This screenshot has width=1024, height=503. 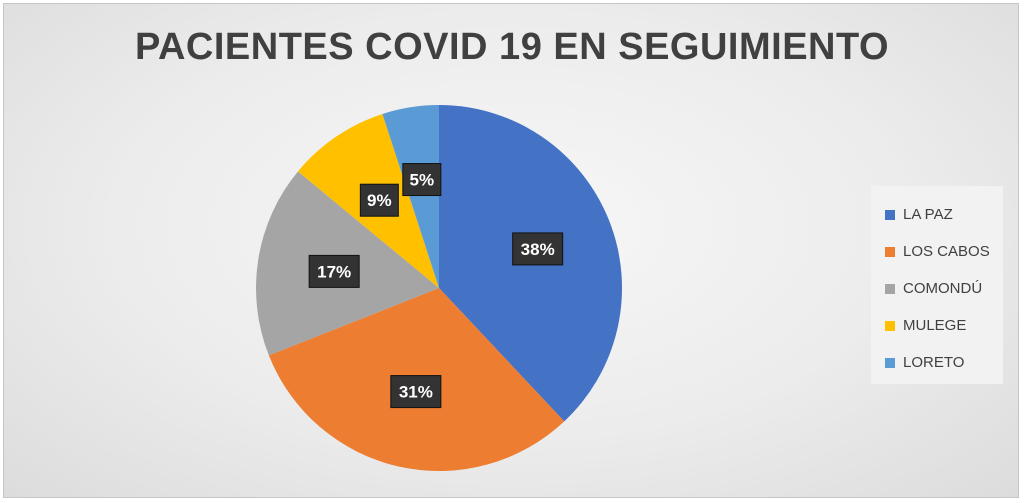 I want to click on data-label-comondu: 17%, so click(x=334, y=271).